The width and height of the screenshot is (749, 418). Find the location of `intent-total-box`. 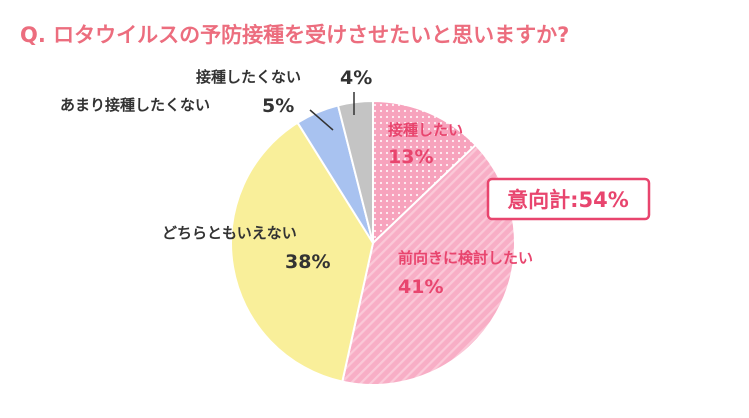

intent-total-box is located at coordinates (568, 199).